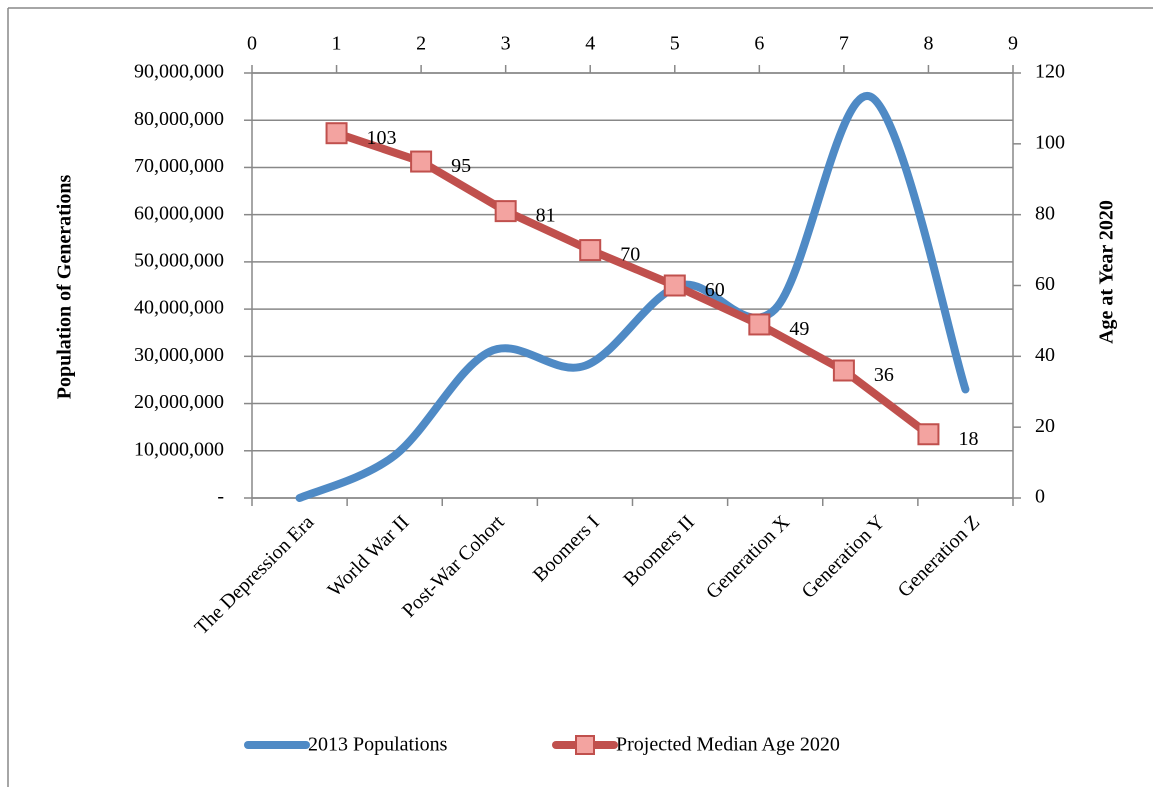 Image resolution: width=1153 pixels, height=787 pixels. What do you see at coordinates (453, 566) in the screenshot?
I see `x-tick-label: Post-War Cohort` at bounding box center [453, 566].